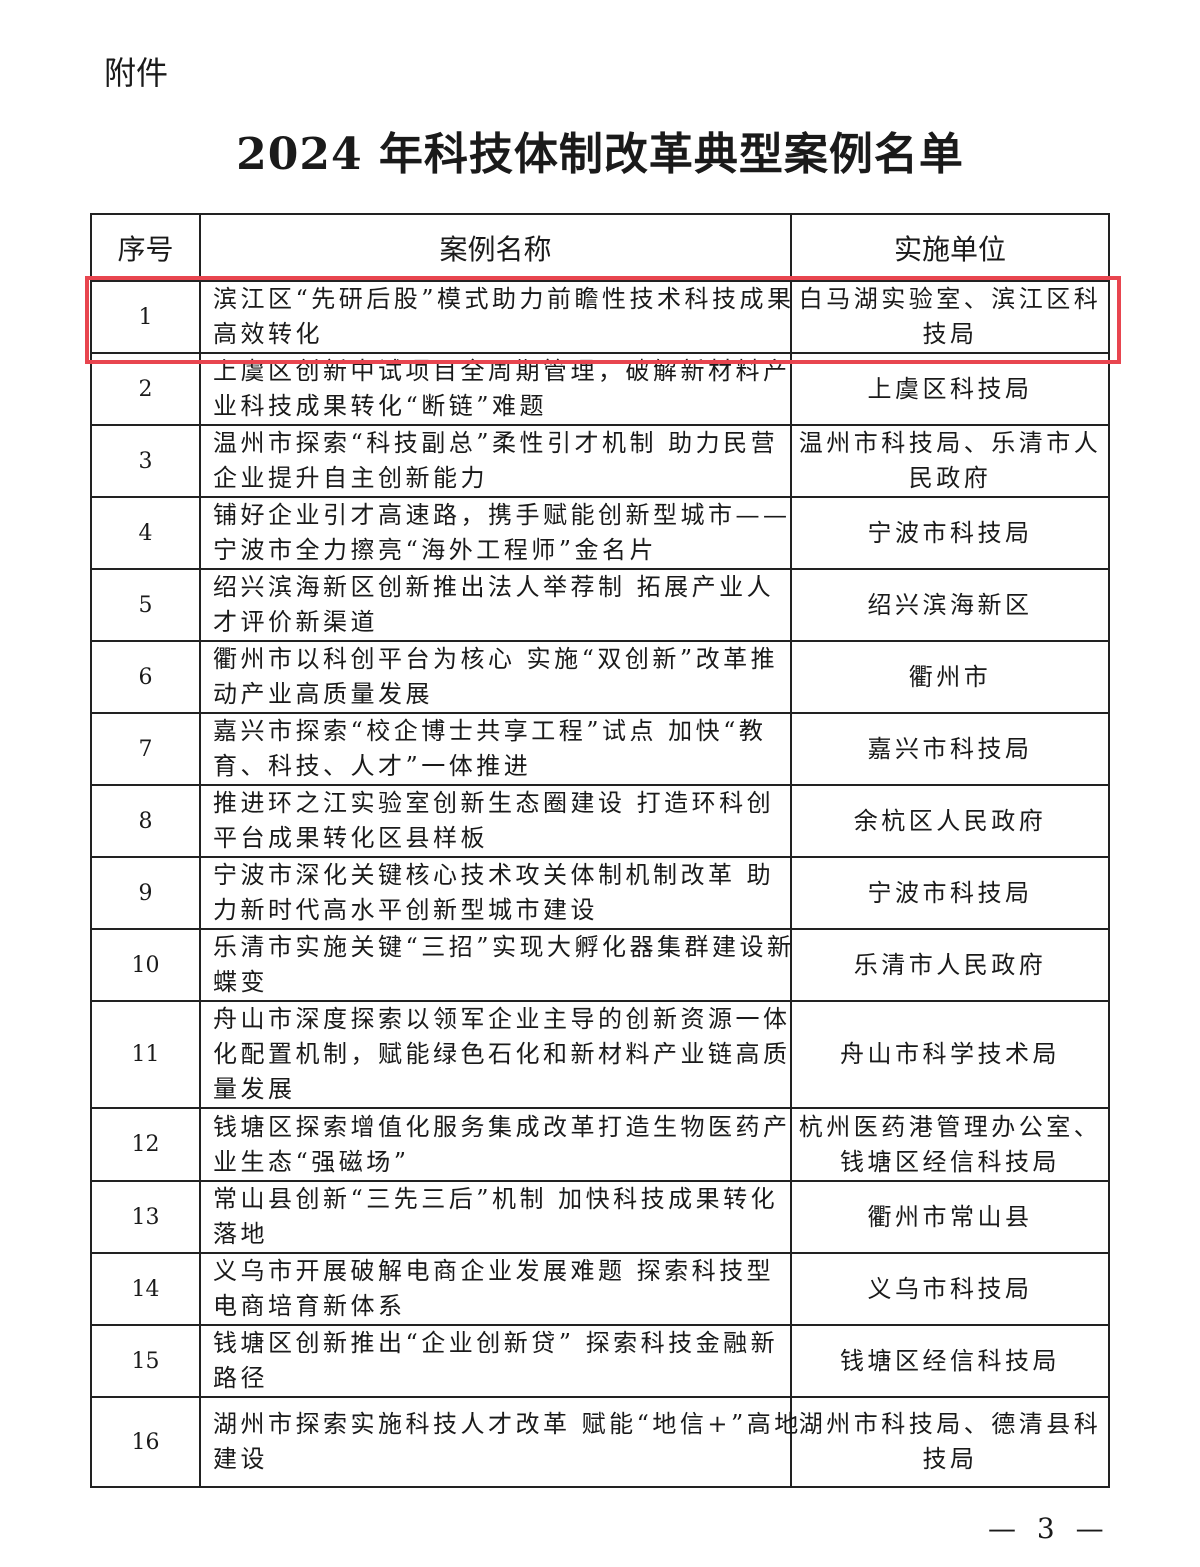 This screenshot has width=1200, height=1567. What do you see at coordinates (495, 1289) in the screenshot?
I see `case-name: 义乌市开展破解电商企业发展难题 探索科技型 电商培育新体系` at bounding box center [495, 1289].